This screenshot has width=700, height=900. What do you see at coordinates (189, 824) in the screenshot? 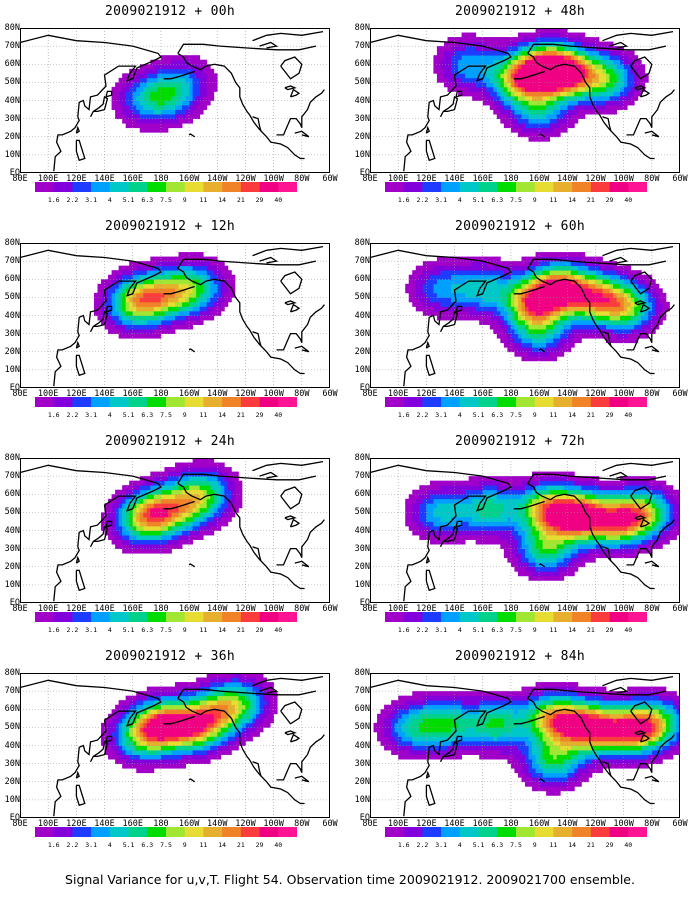
I see `lon-tick-label: 160W` at bounding box center [189, 824].